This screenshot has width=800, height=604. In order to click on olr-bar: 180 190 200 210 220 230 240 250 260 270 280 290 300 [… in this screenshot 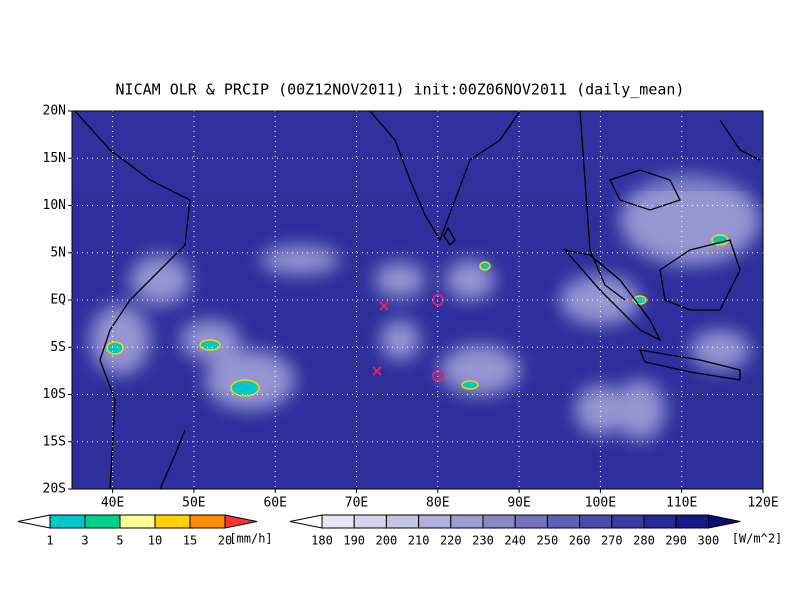, I will do `click(536, 531)`.